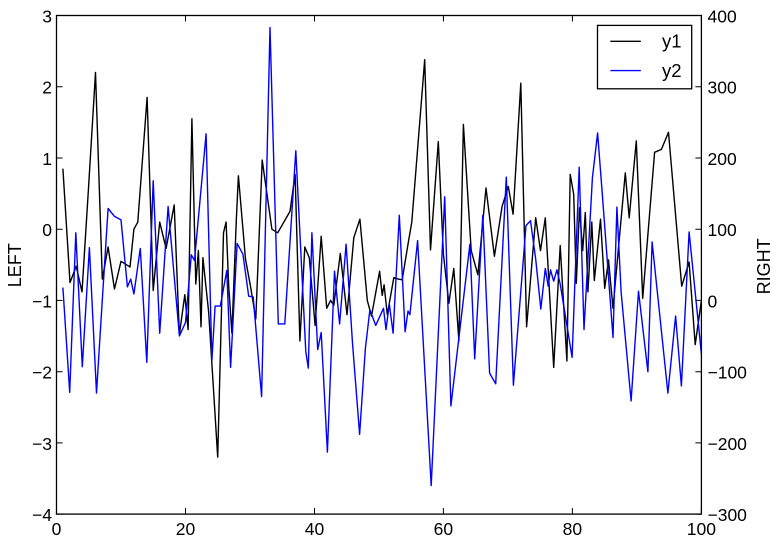 The height and width of the screenshot is (544, 780). I want to click on svg-text: 20, so click(186, 529).